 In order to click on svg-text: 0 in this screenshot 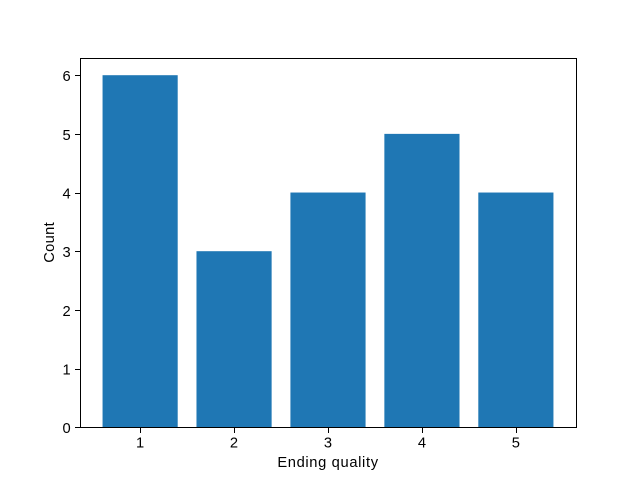, I will do `click(67, 429)`.